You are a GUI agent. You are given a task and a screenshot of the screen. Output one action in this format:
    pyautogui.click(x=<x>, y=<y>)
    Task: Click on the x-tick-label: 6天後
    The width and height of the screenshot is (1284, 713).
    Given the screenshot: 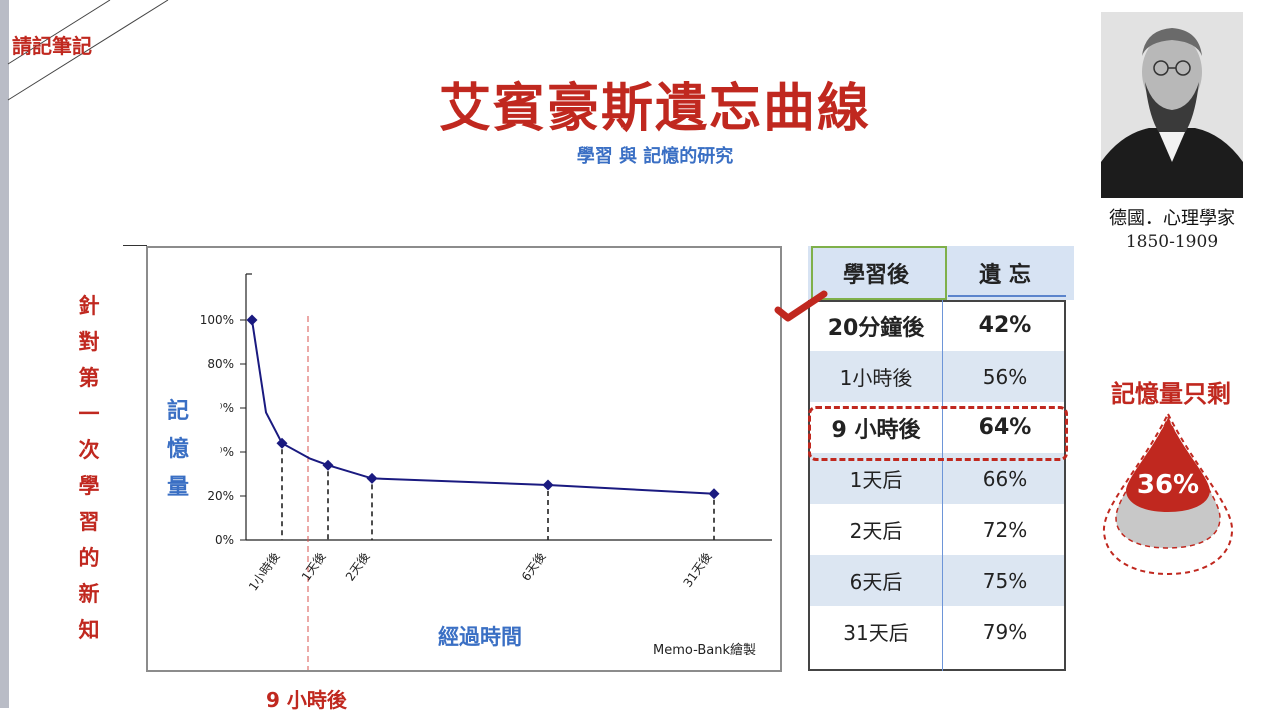 What is the action you would take?
    pyautogui.click(x=534, y=567)
    